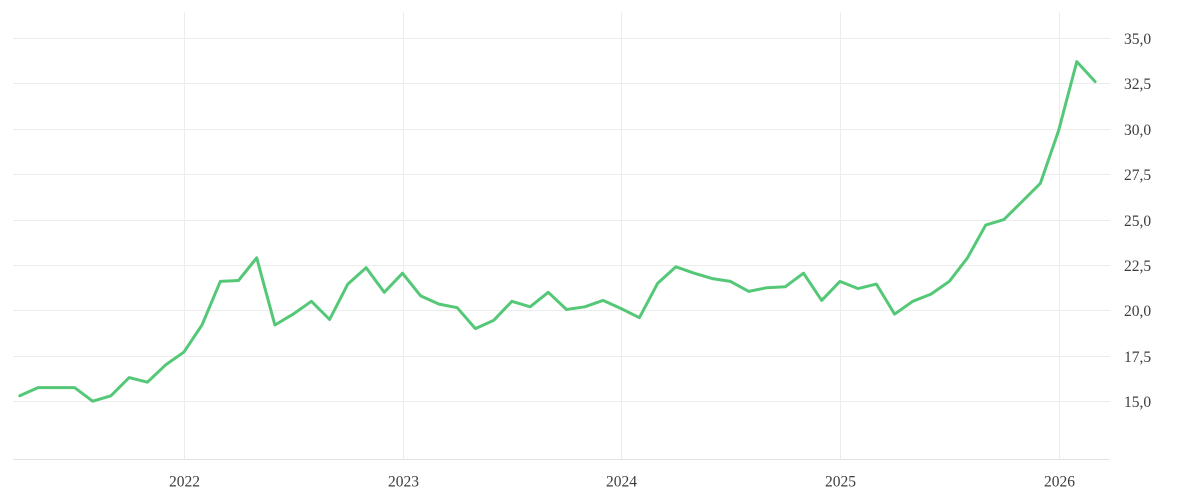 The width and height of the screenshot is (1200, 500). Describe the element at coordinates (1137, 266) in the screenshot. I see `y-tick-label: 22,5` at that location.